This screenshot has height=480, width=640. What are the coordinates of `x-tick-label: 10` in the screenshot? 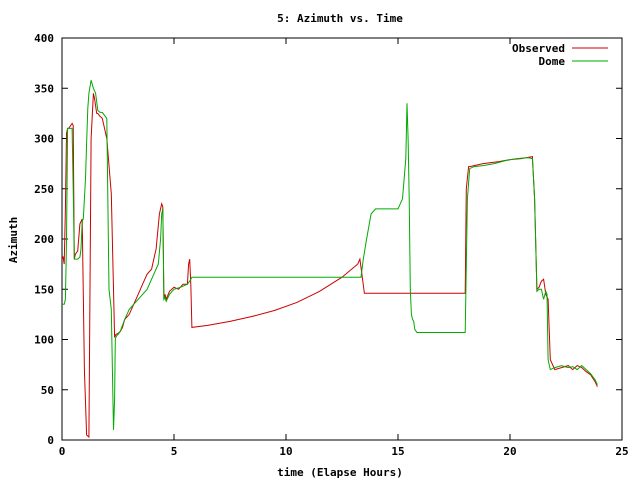 It's located at (285, 451).